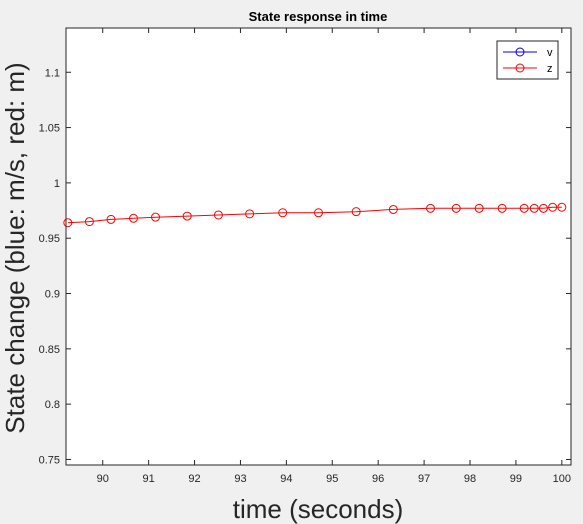 Image resolution: width=583 pixels, height=524 pixels. I want to click on y-tick-label: 0.75, so click(49, 460).